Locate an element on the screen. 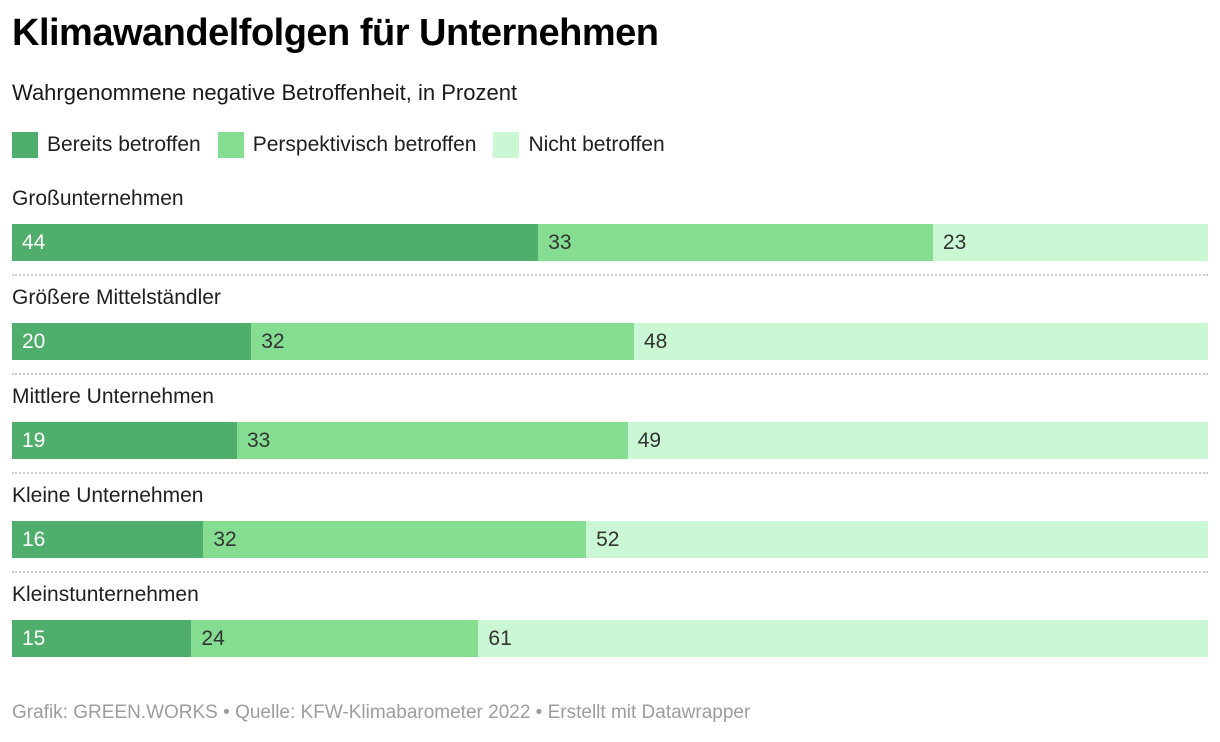 The image size is (1220, 742). chart-title: Klimawandelfolgen für Unternehmen is located at coordinates (335, 33).